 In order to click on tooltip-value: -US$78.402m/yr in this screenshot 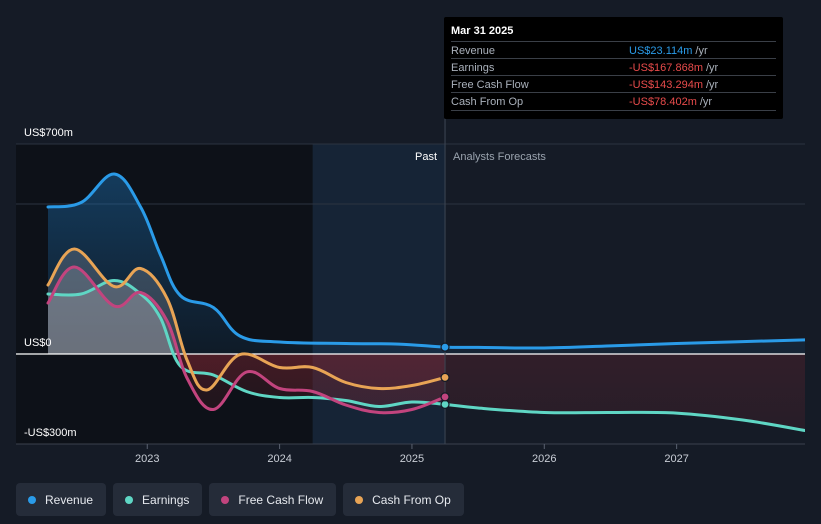, I will do `click(670, 102)`.